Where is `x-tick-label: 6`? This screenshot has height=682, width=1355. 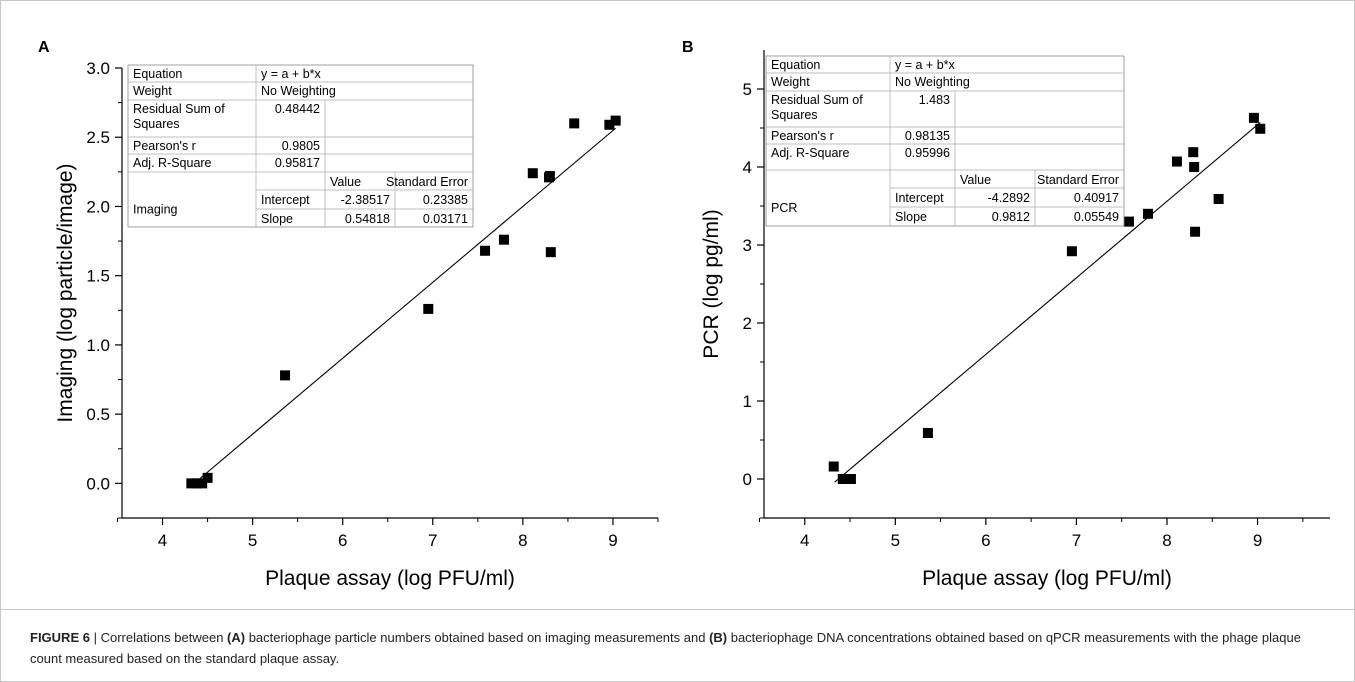 x-tick-label: 6 is located at coordinates (342, 540).